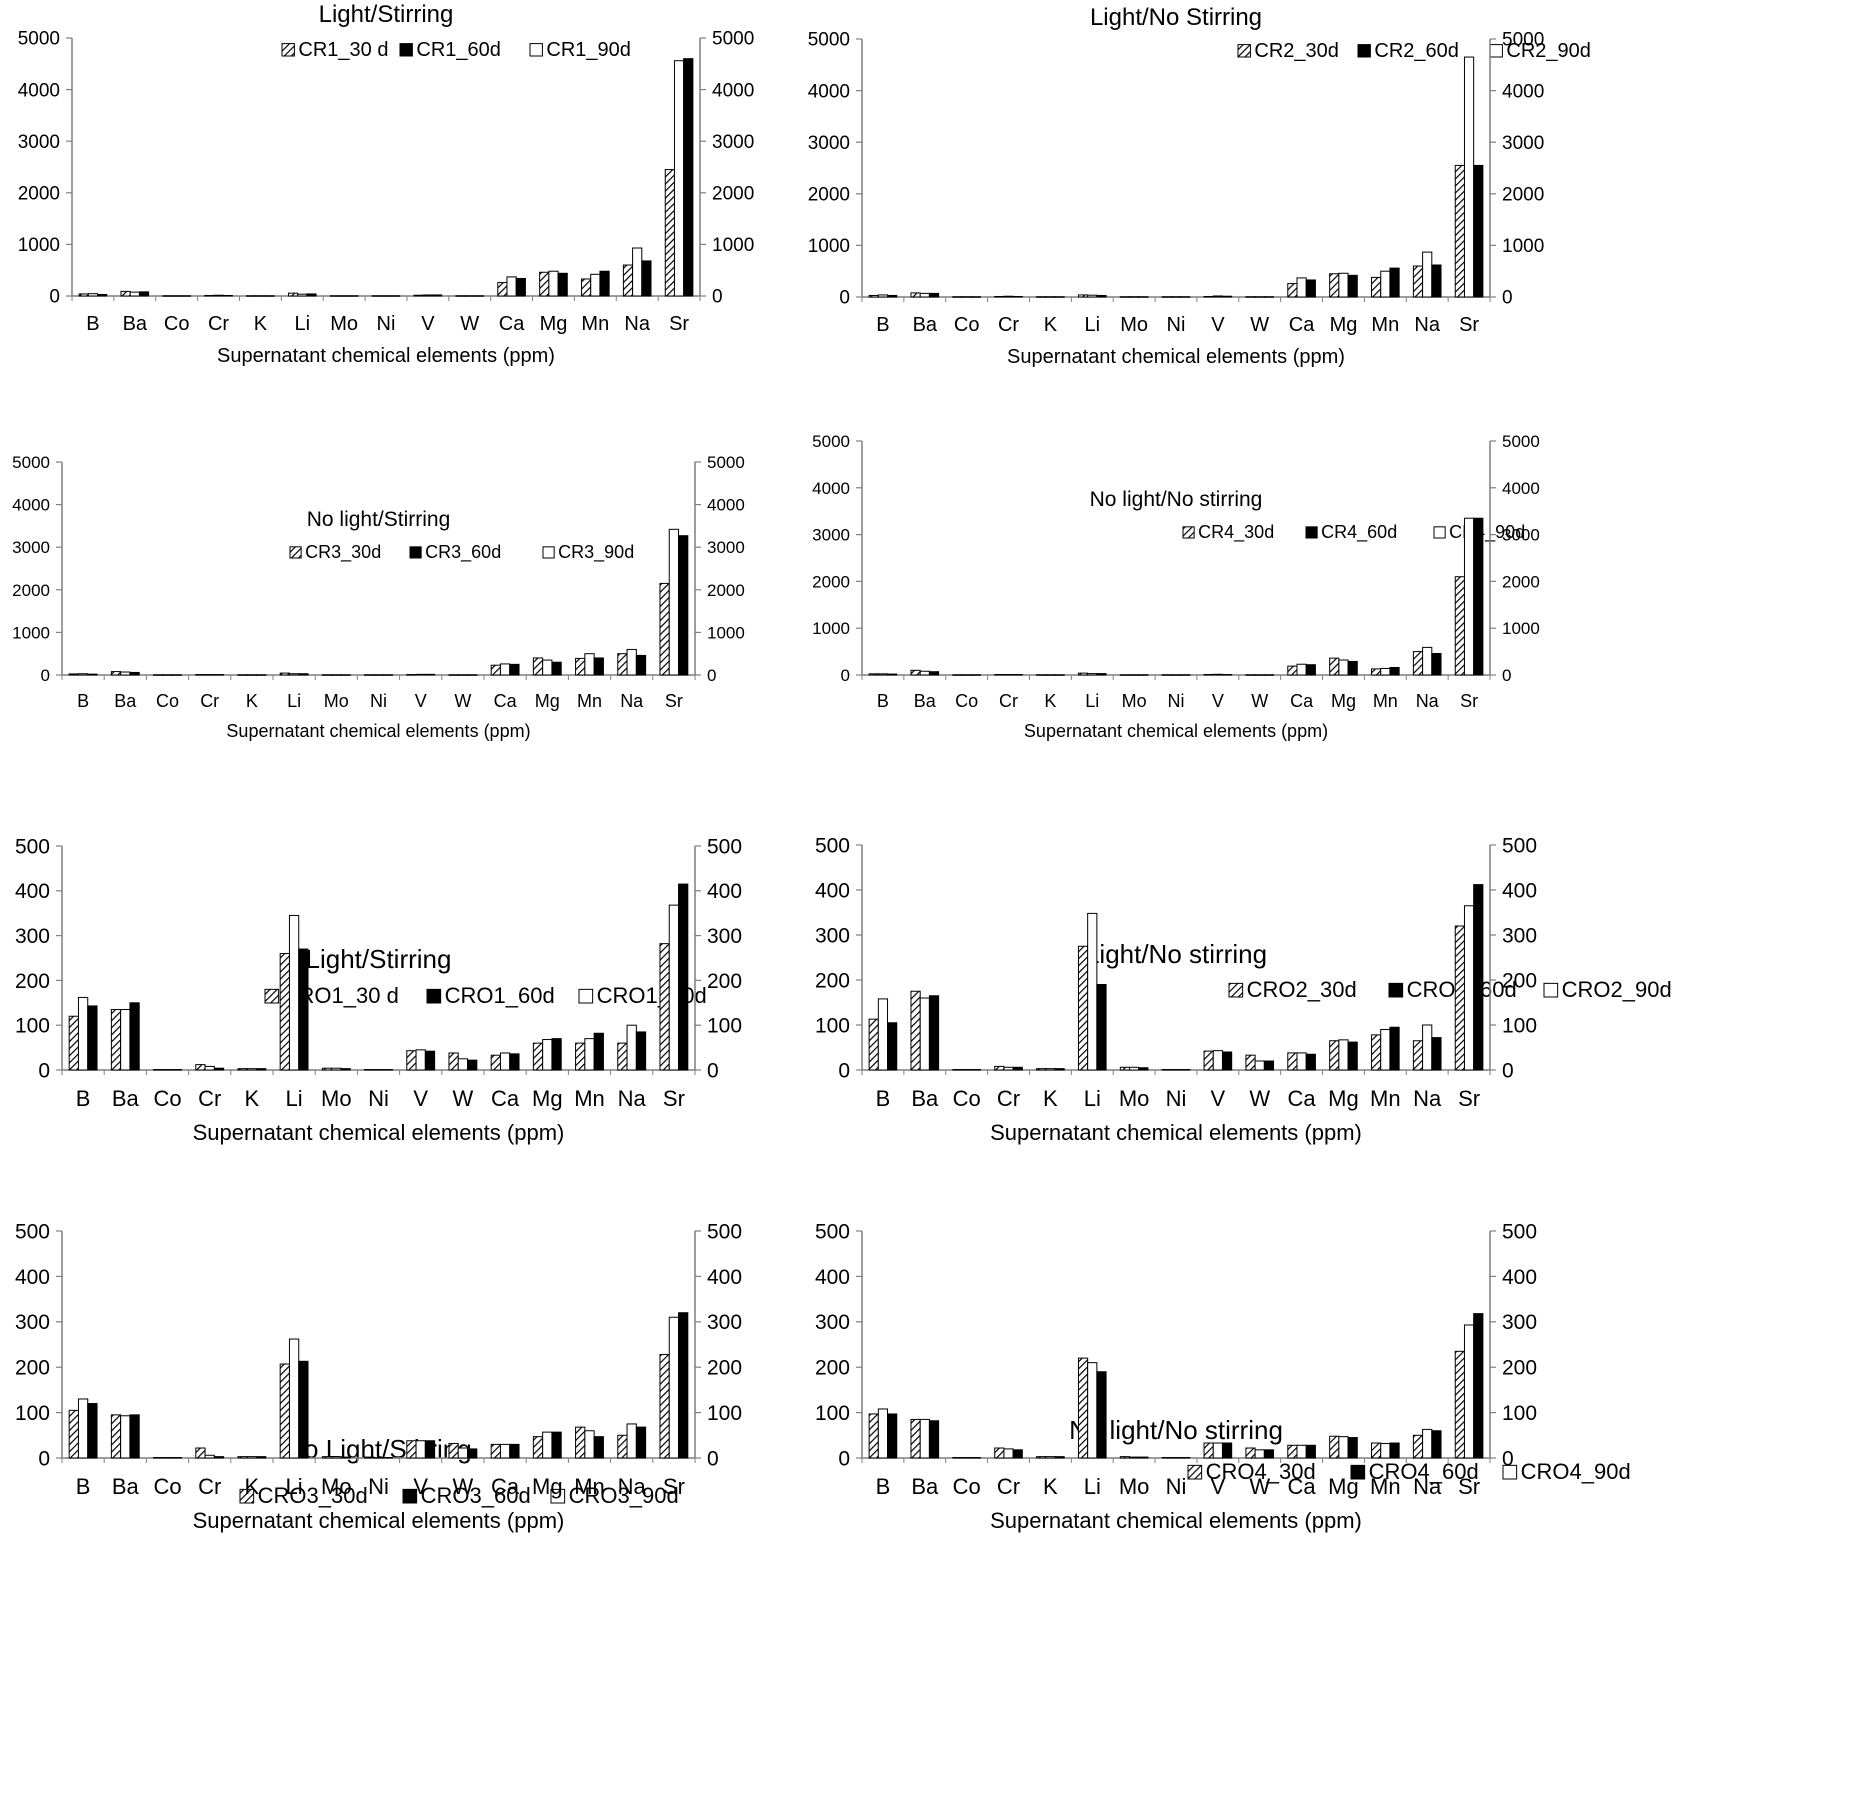 Image resolution: width=1865 pixels, height=1820 pixels. Describe the element at coordinates (1424, 1471) in the screenshot. I see `legend-label: CRO4_60d` at that location.